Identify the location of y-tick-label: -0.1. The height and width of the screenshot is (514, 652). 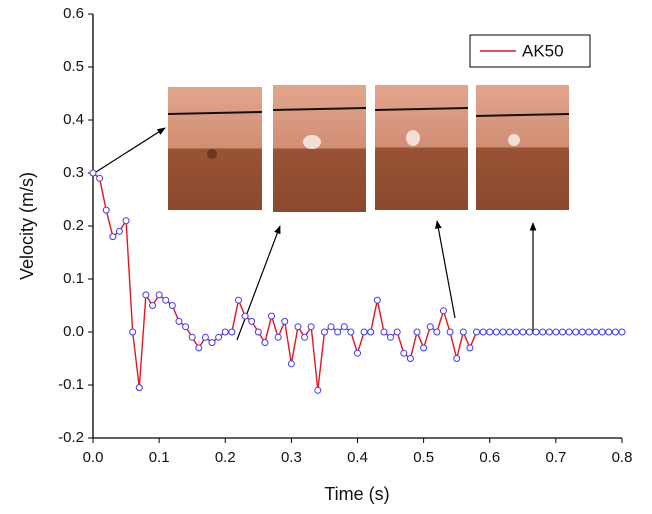
(71, 384).